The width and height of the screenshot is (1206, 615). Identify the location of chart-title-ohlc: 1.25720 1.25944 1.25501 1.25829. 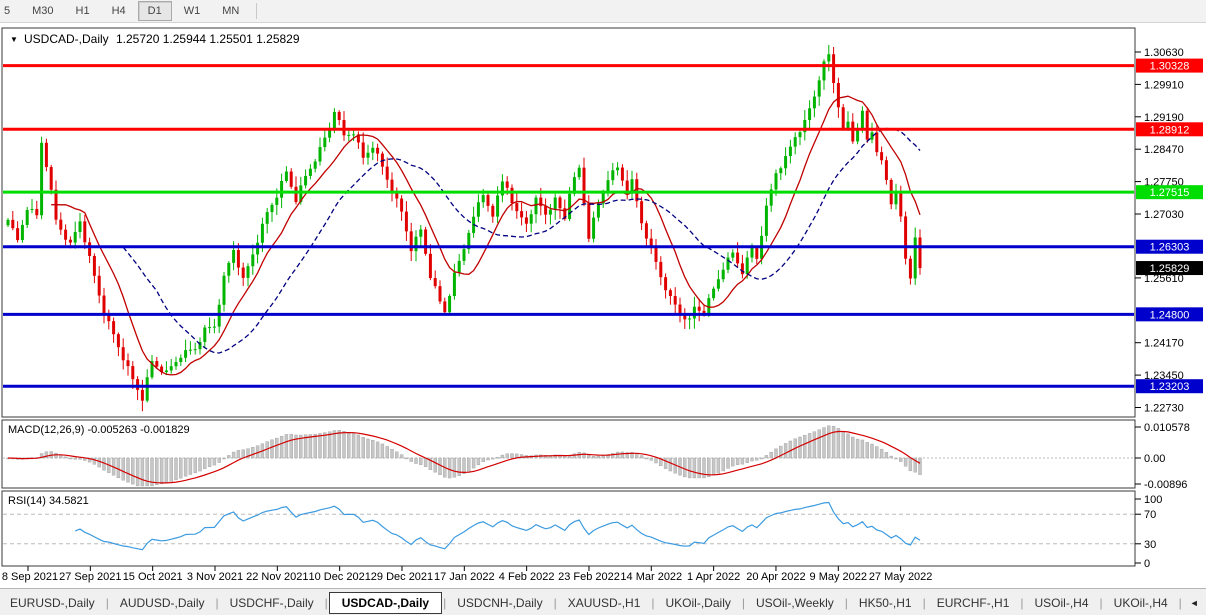
(208, 39).